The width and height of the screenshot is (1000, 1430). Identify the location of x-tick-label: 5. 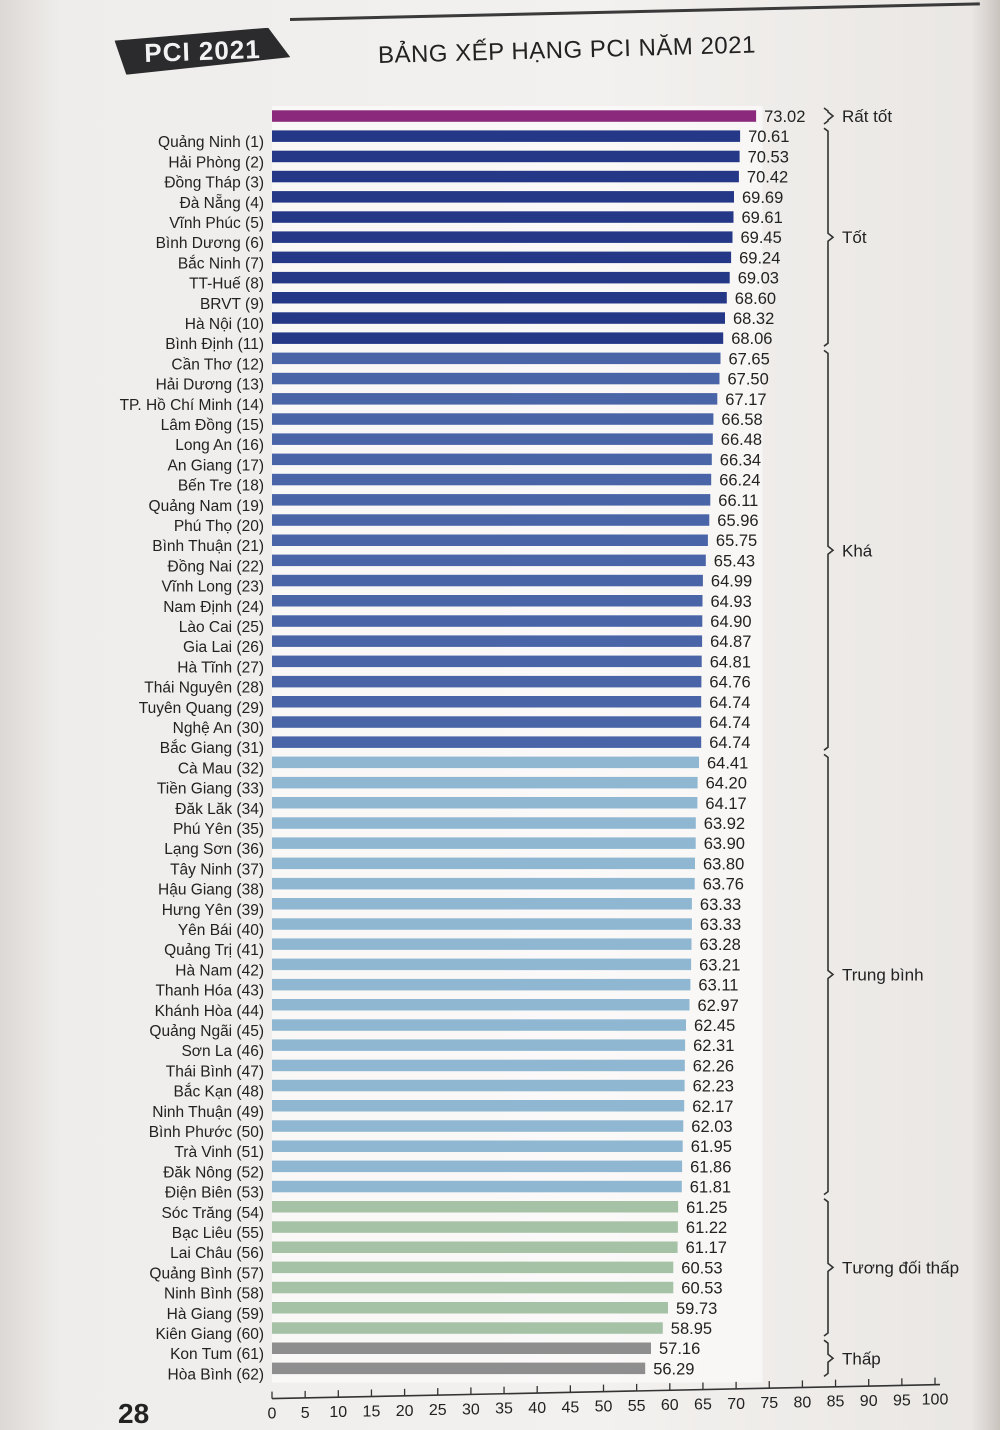
(305, 1413).